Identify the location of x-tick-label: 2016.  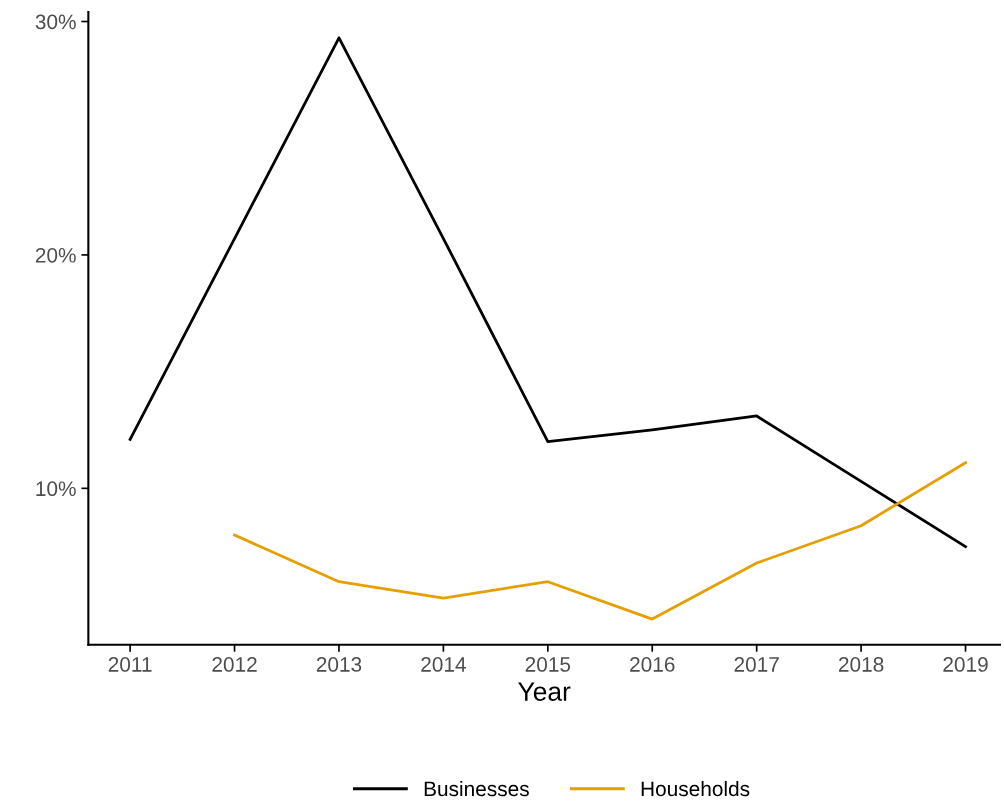
(652, 664).